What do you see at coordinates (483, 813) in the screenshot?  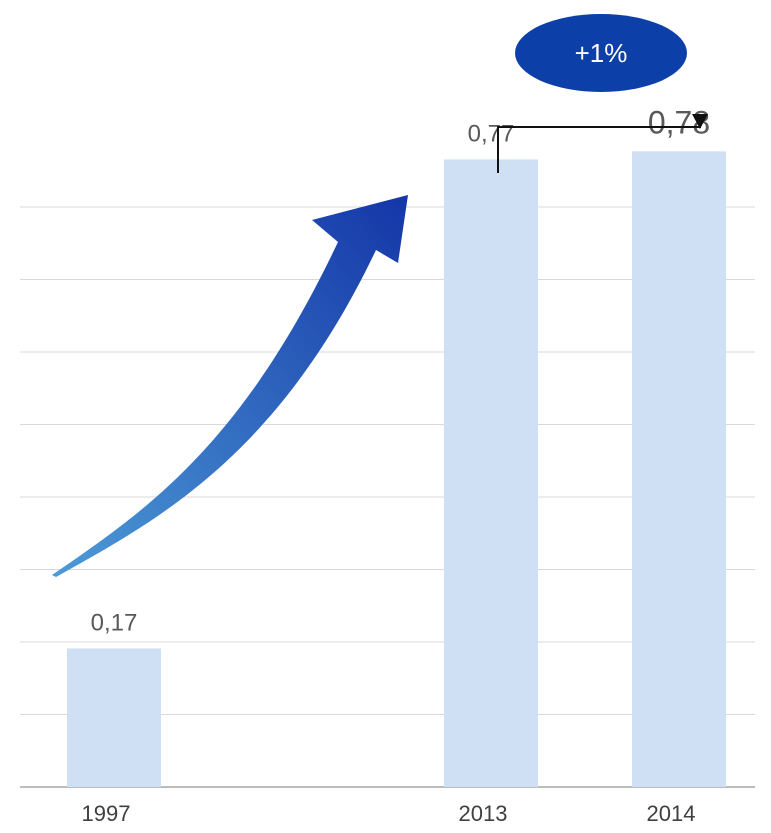 I see `x-tick-label-2013: 2013` at bounding box center [483, 813].